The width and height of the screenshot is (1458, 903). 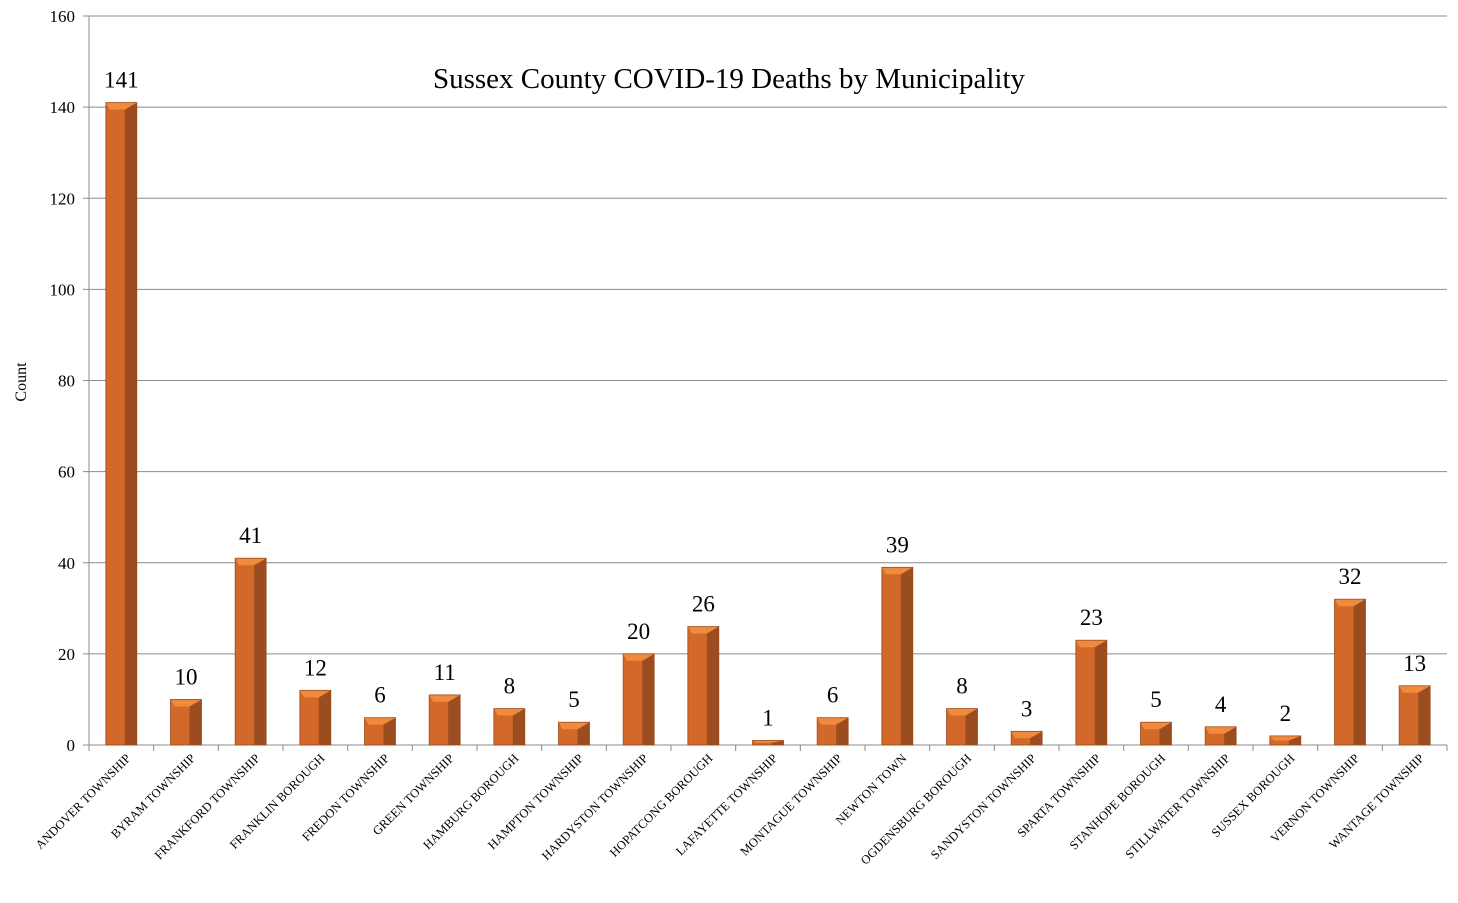 What do you see at coordinates (121, 80) in the screenshot?
I see `data-label: 141` at bounding box center [121, 80].